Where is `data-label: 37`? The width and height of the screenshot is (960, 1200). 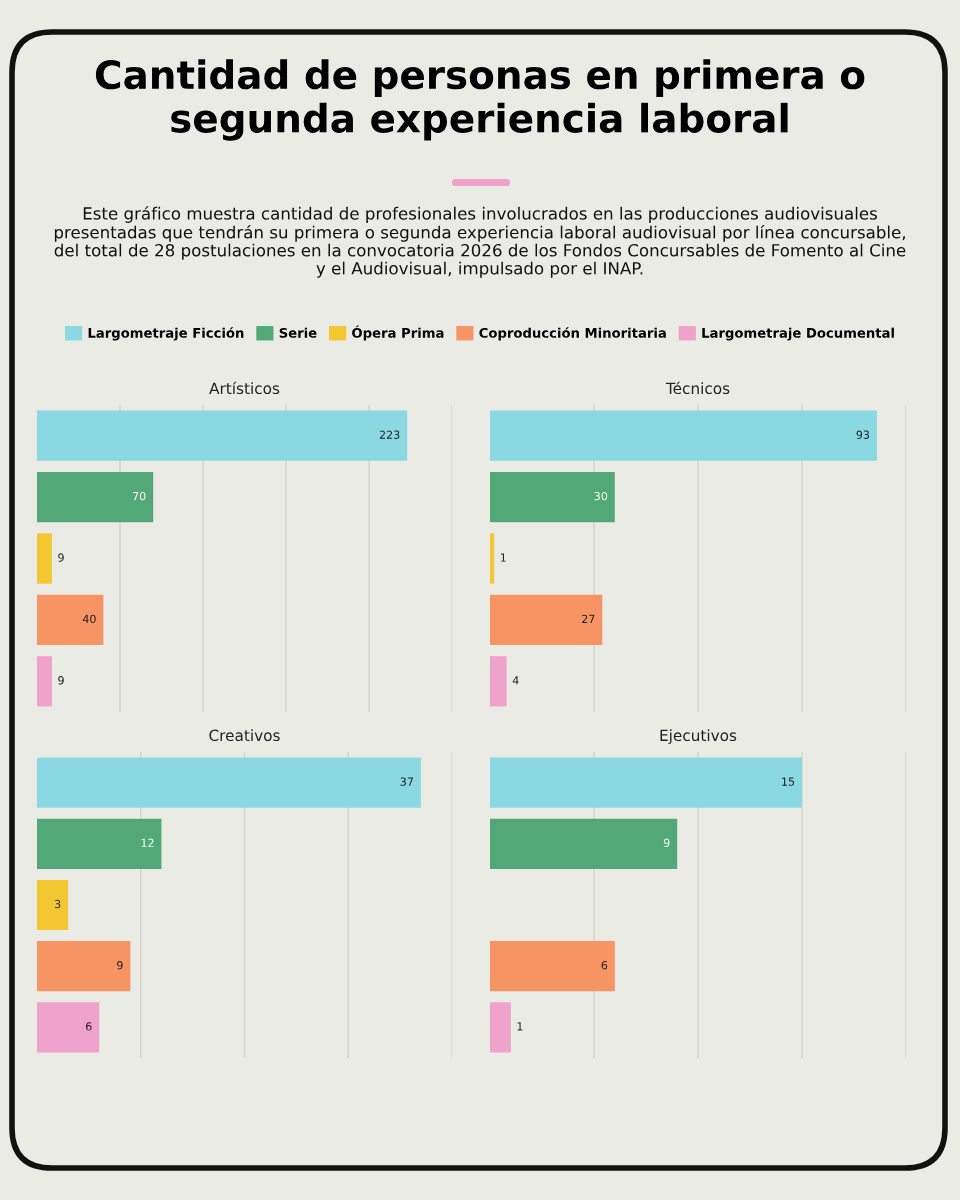 data-label: 37 is located at coordinates (406, 781).